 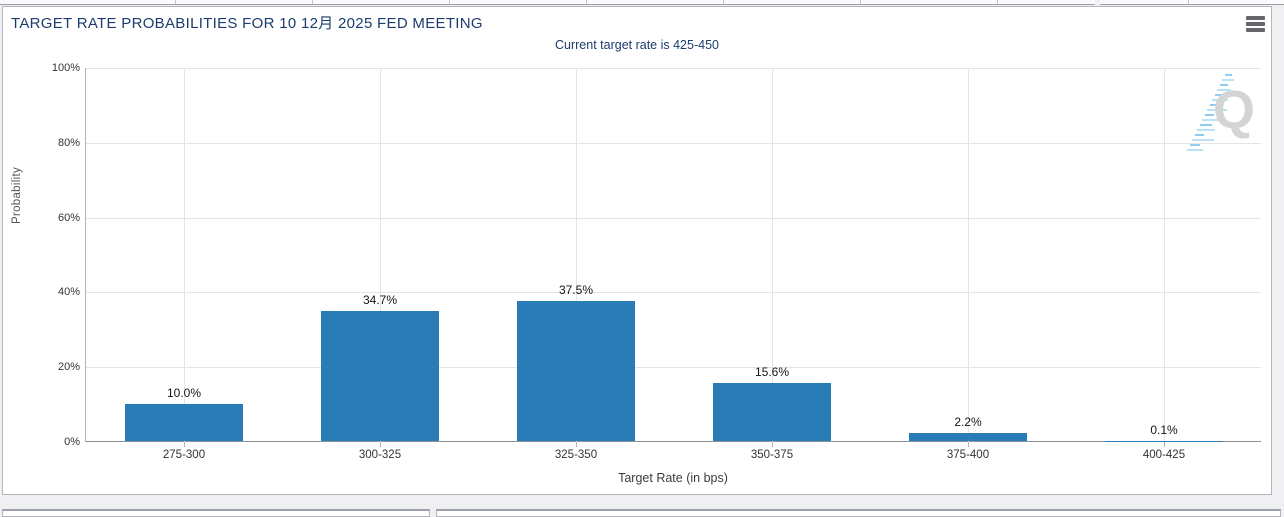 I want to click on bar-value-label: 2.2%, so click(x=968, y=421).